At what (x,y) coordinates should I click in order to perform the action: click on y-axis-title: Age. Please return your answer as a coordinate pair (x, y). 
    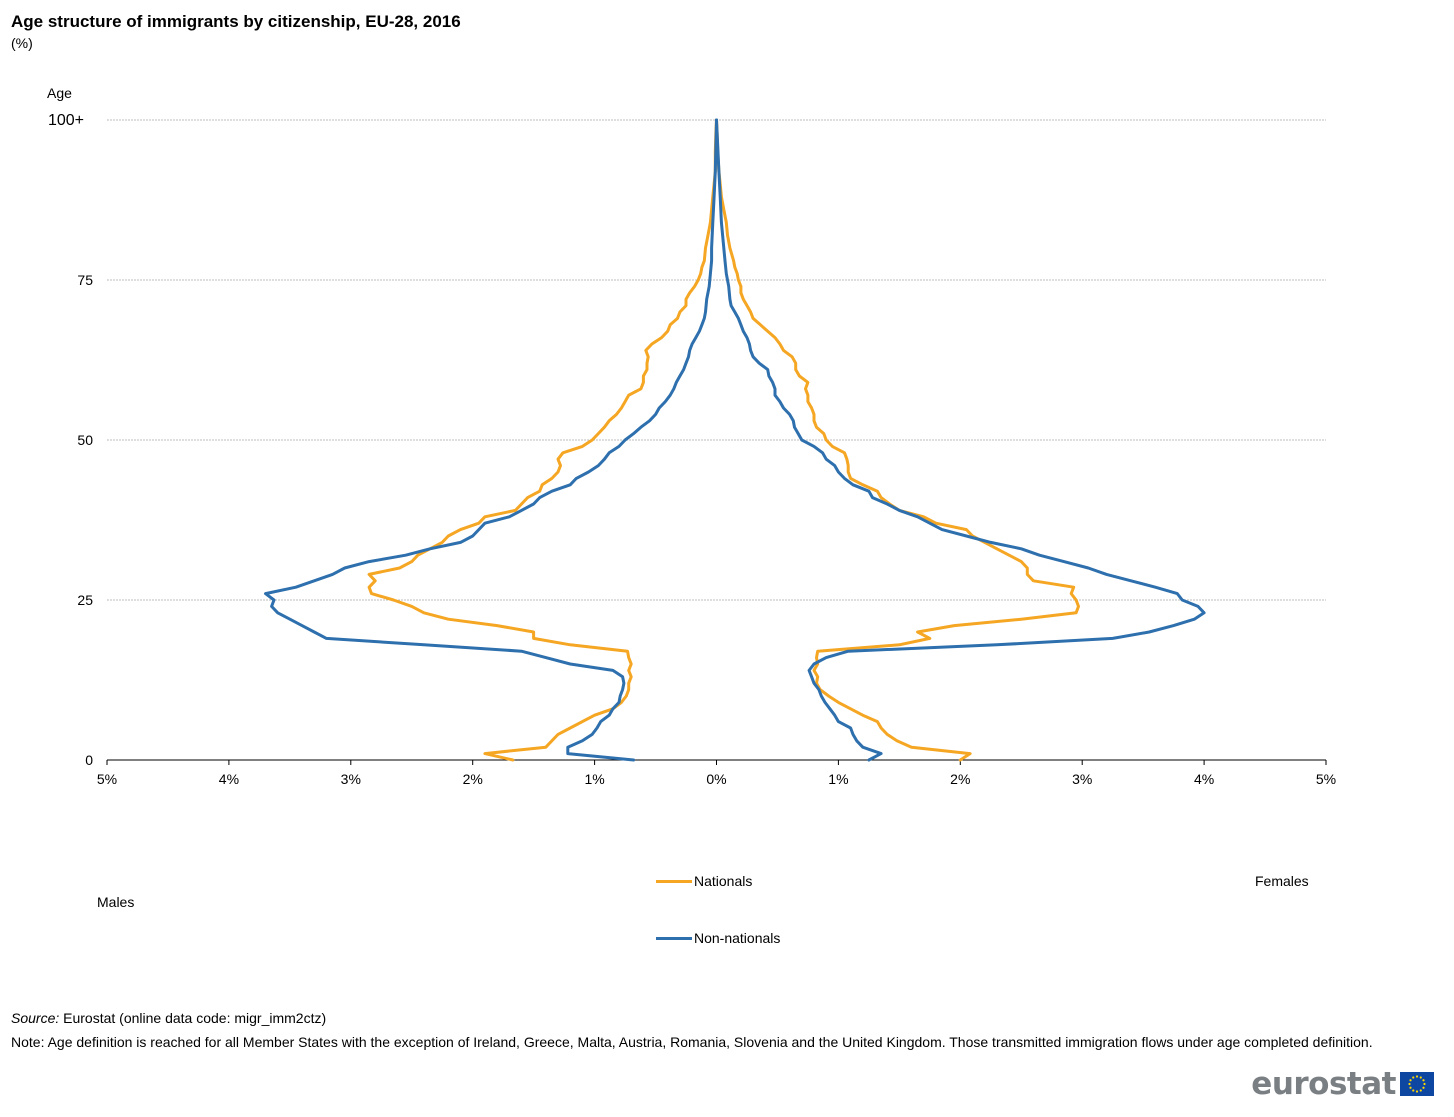
    Looking at the image, I should click on (59, 93).